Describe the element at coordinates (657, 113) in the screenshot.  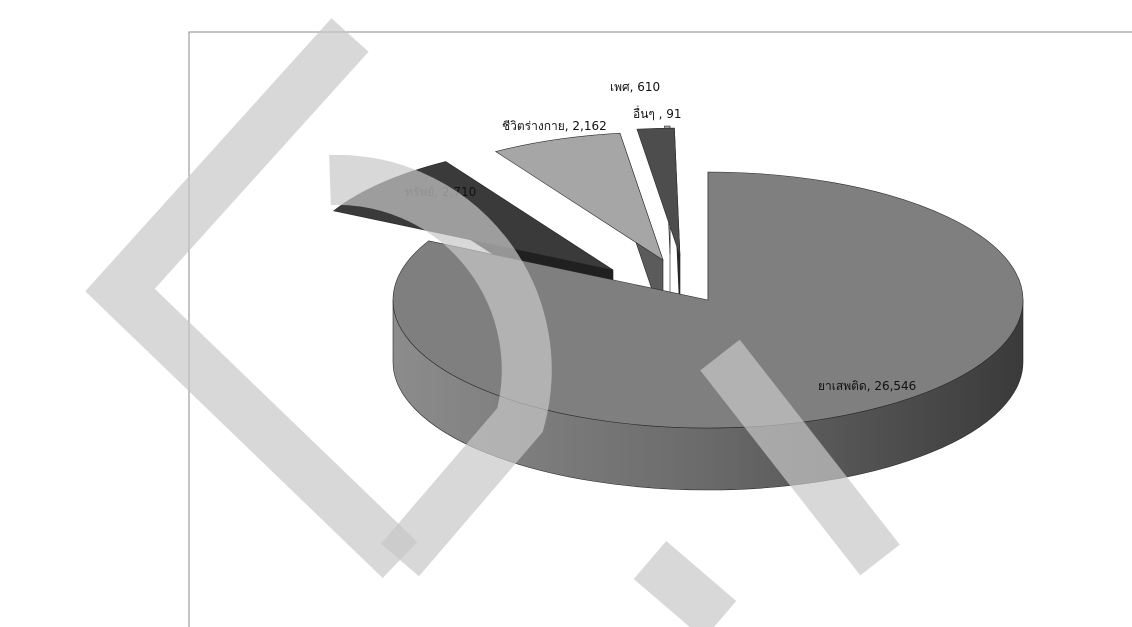
I see `label-others: อื่นๆ , 91` at that location.